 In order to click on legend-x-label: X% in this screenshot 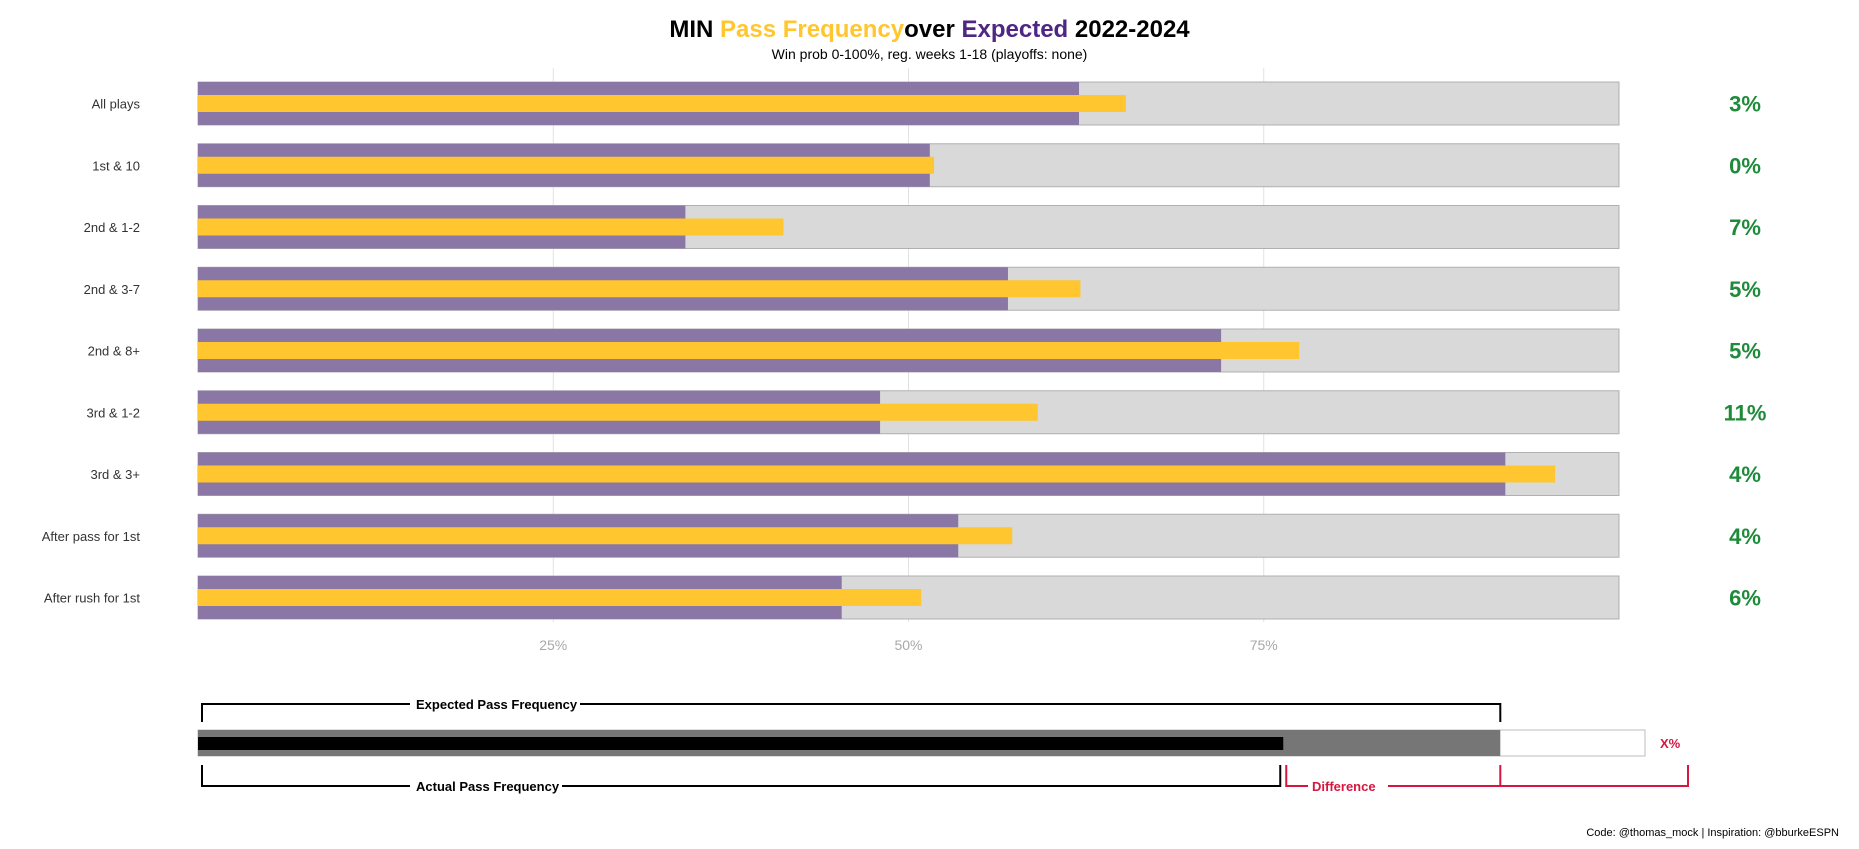, I will do `click(1670, 743)`.